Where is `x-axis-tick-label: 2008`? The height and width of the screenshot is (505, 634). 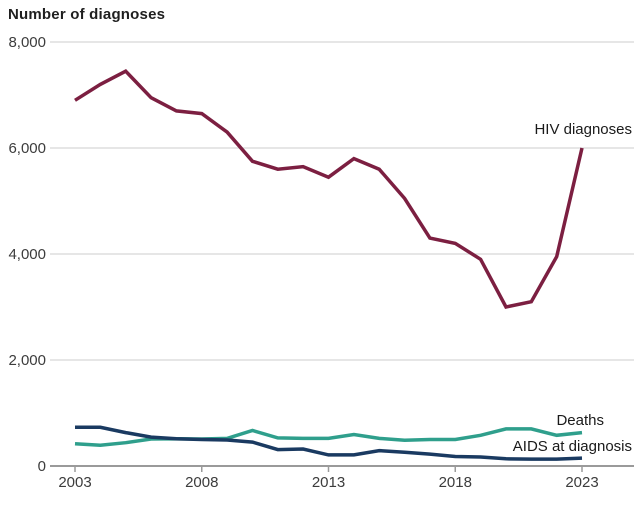 x-axis-tick-label: 2008 is located at coordinates (201, 482).